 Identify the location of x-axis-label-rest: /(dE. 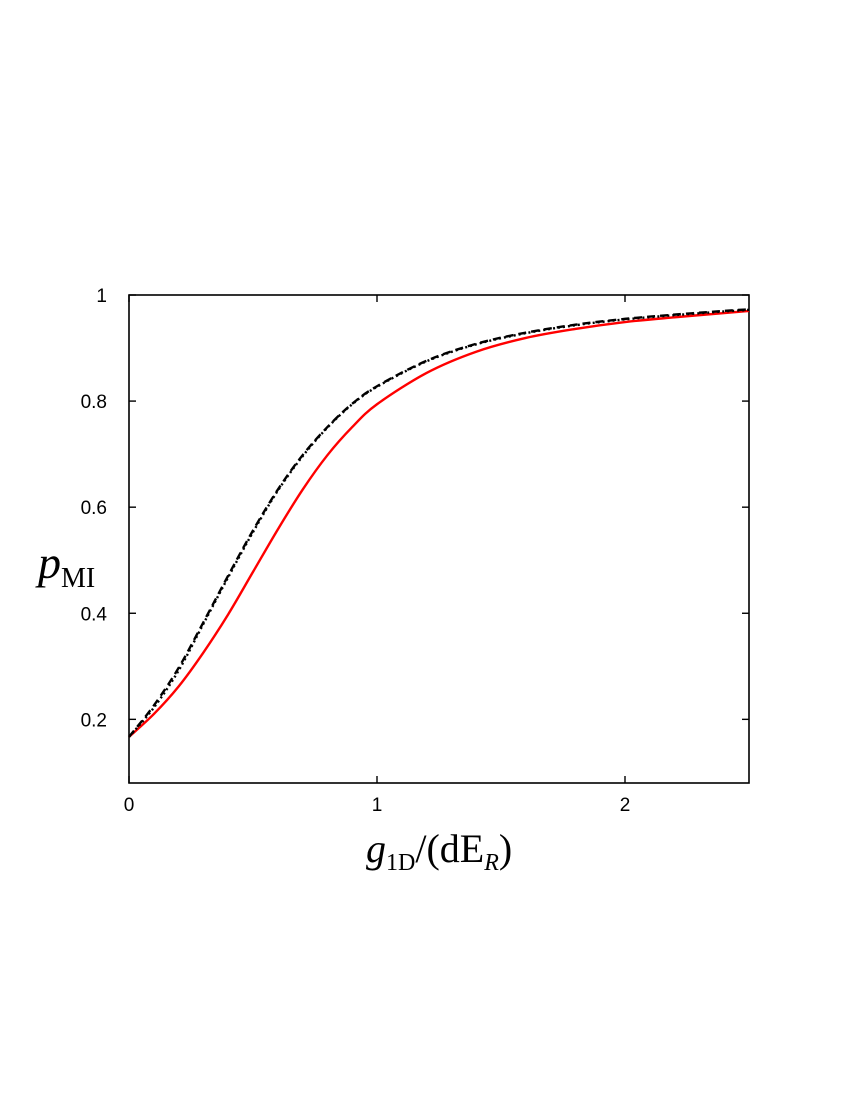
(449, 848).